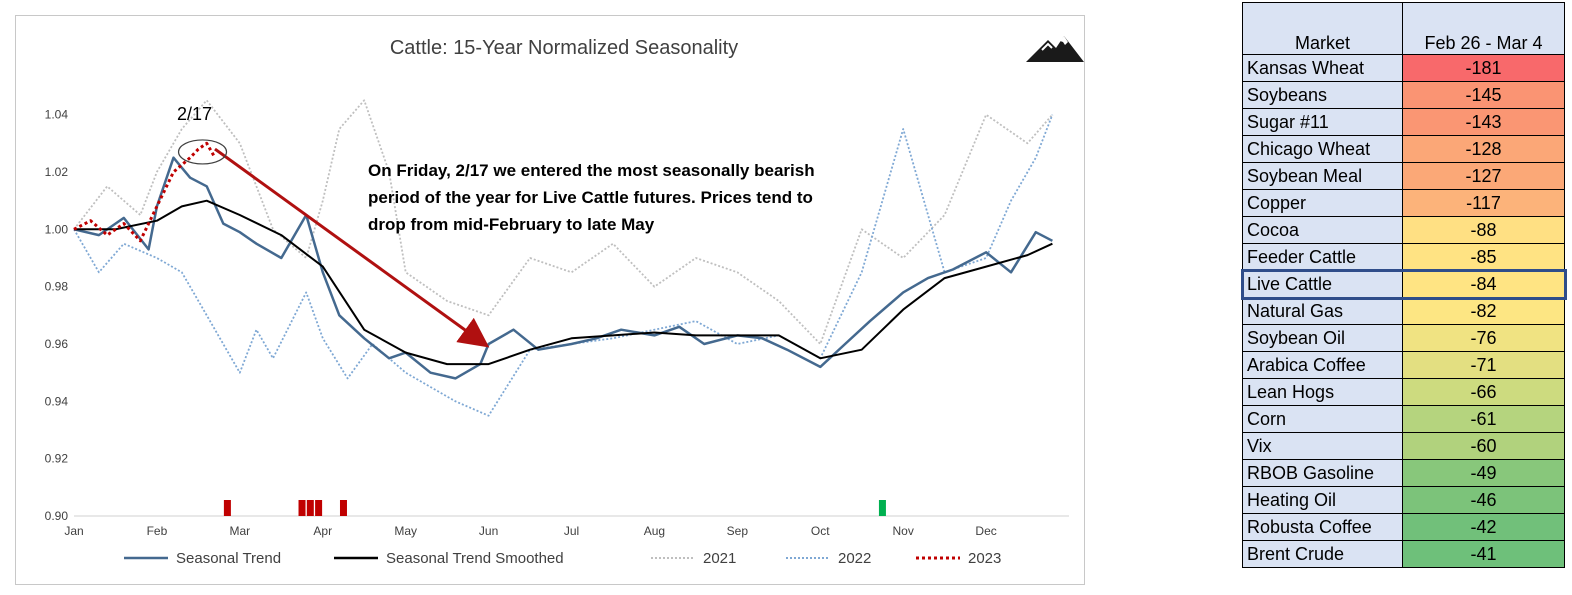 This screenshot has width=1572, height=595. I want to click on market-name: Robusta Coffee, so click(1322, 527).